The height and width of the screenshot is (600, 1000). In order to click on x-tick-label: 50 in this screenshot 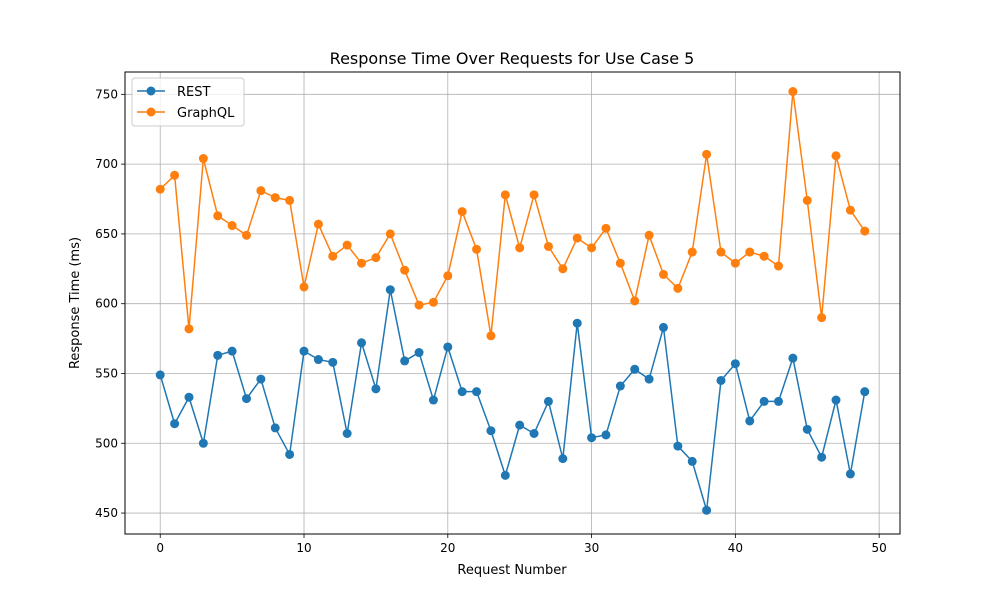, I will do `click(879, 548)`.